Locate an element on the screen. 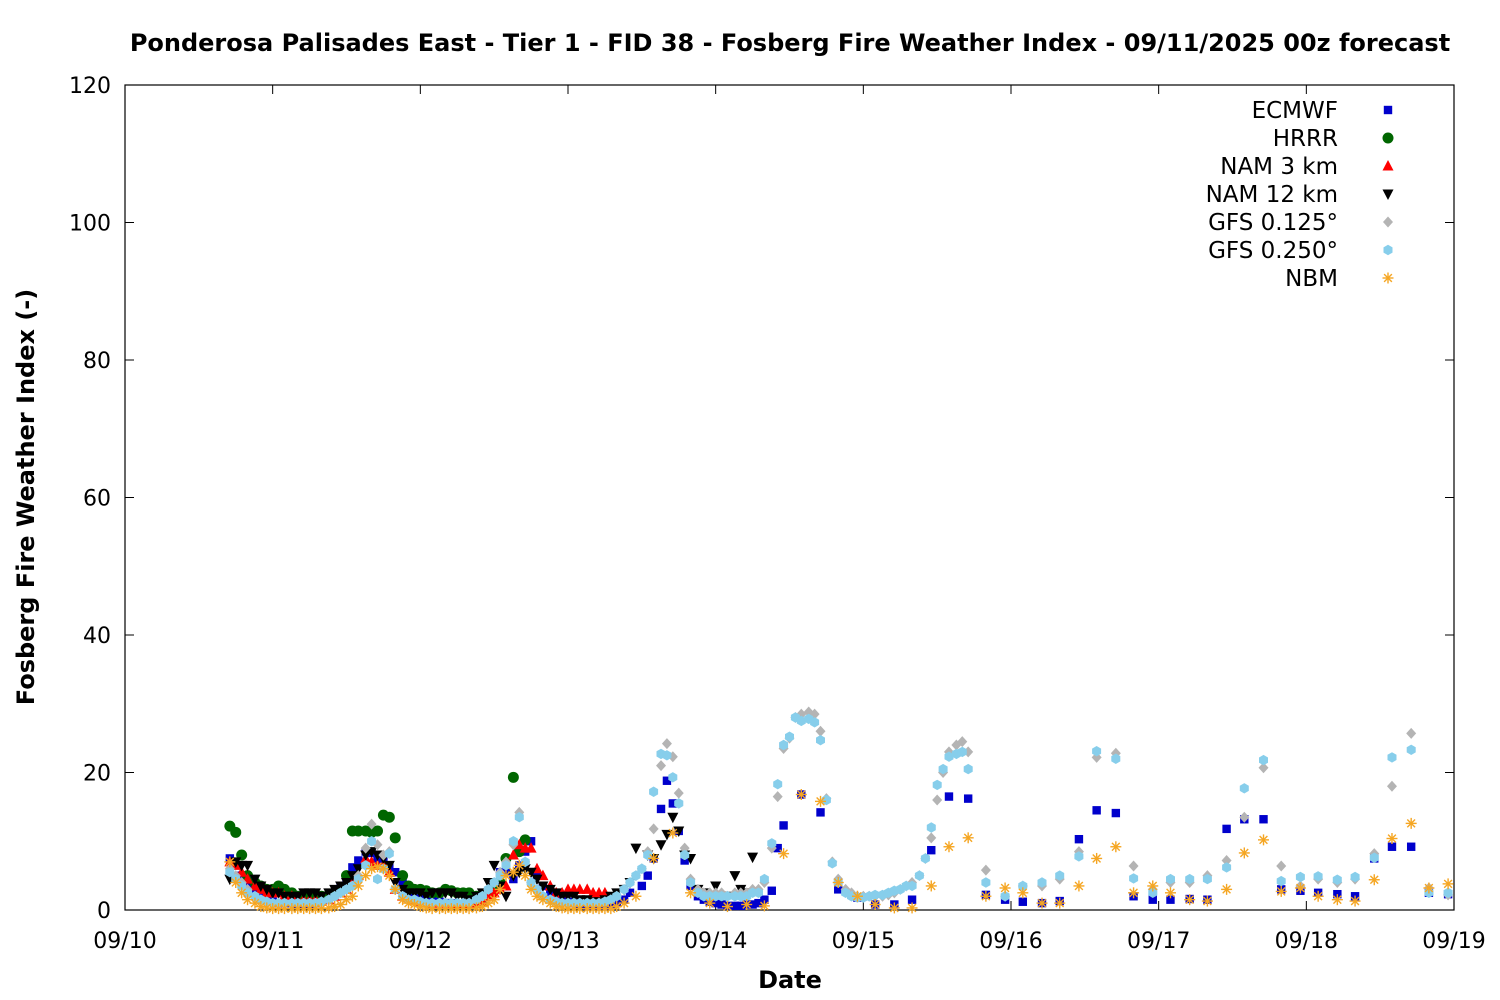  x-tick-label: 09/19 is located at coordinates (1453, 941).